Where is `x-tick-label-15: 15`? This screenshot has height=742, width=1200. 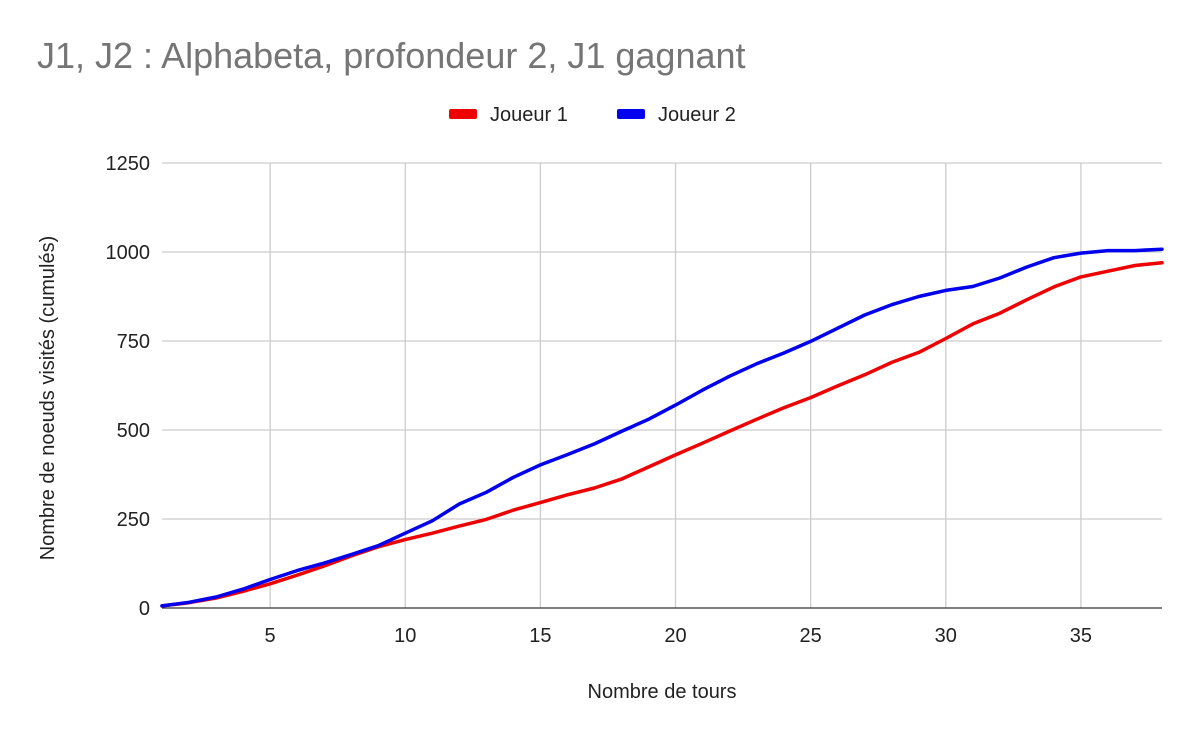
x-tick-label-15: 15 is located at coordinates (540, 636).